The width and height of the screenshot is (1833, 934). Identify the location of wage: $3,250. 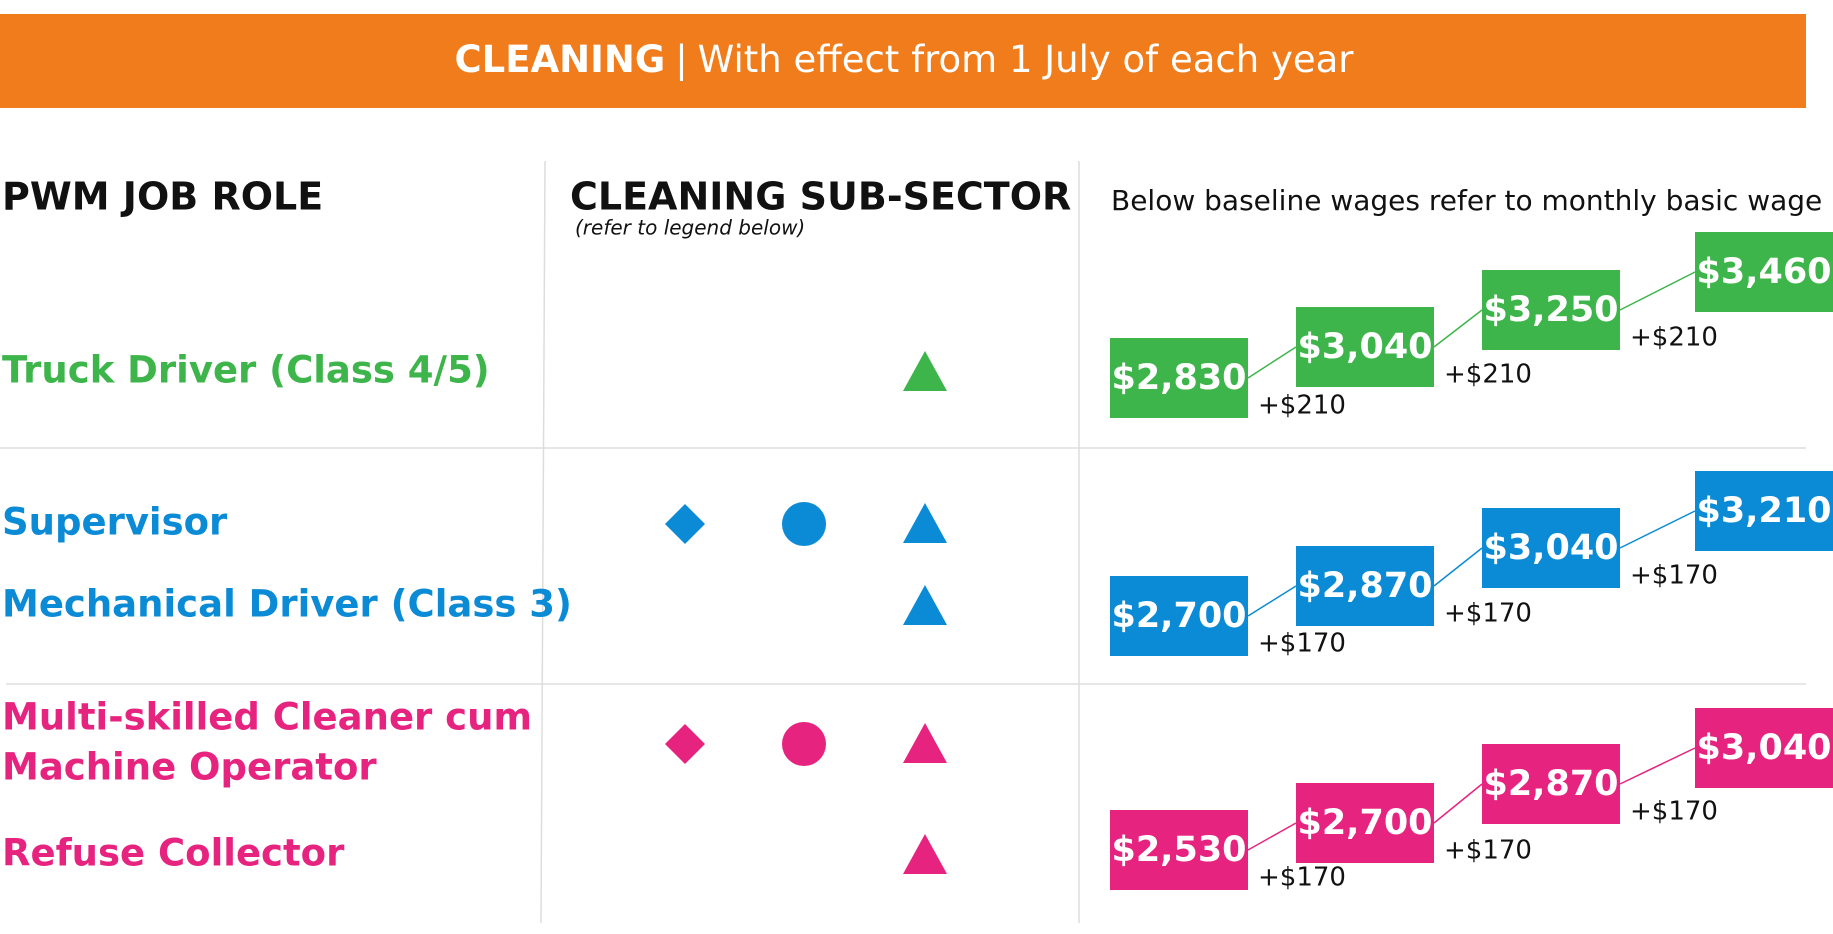
(1550, 310).